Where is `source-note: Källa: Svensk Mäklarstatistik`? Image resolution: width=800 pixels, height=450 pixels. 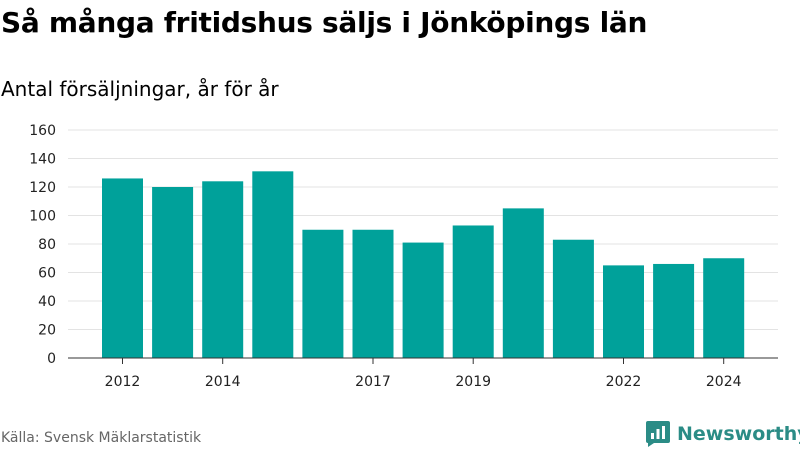
source-note: Källa: Svensk Mäklarstatistik is located at coordinates (101, 438).